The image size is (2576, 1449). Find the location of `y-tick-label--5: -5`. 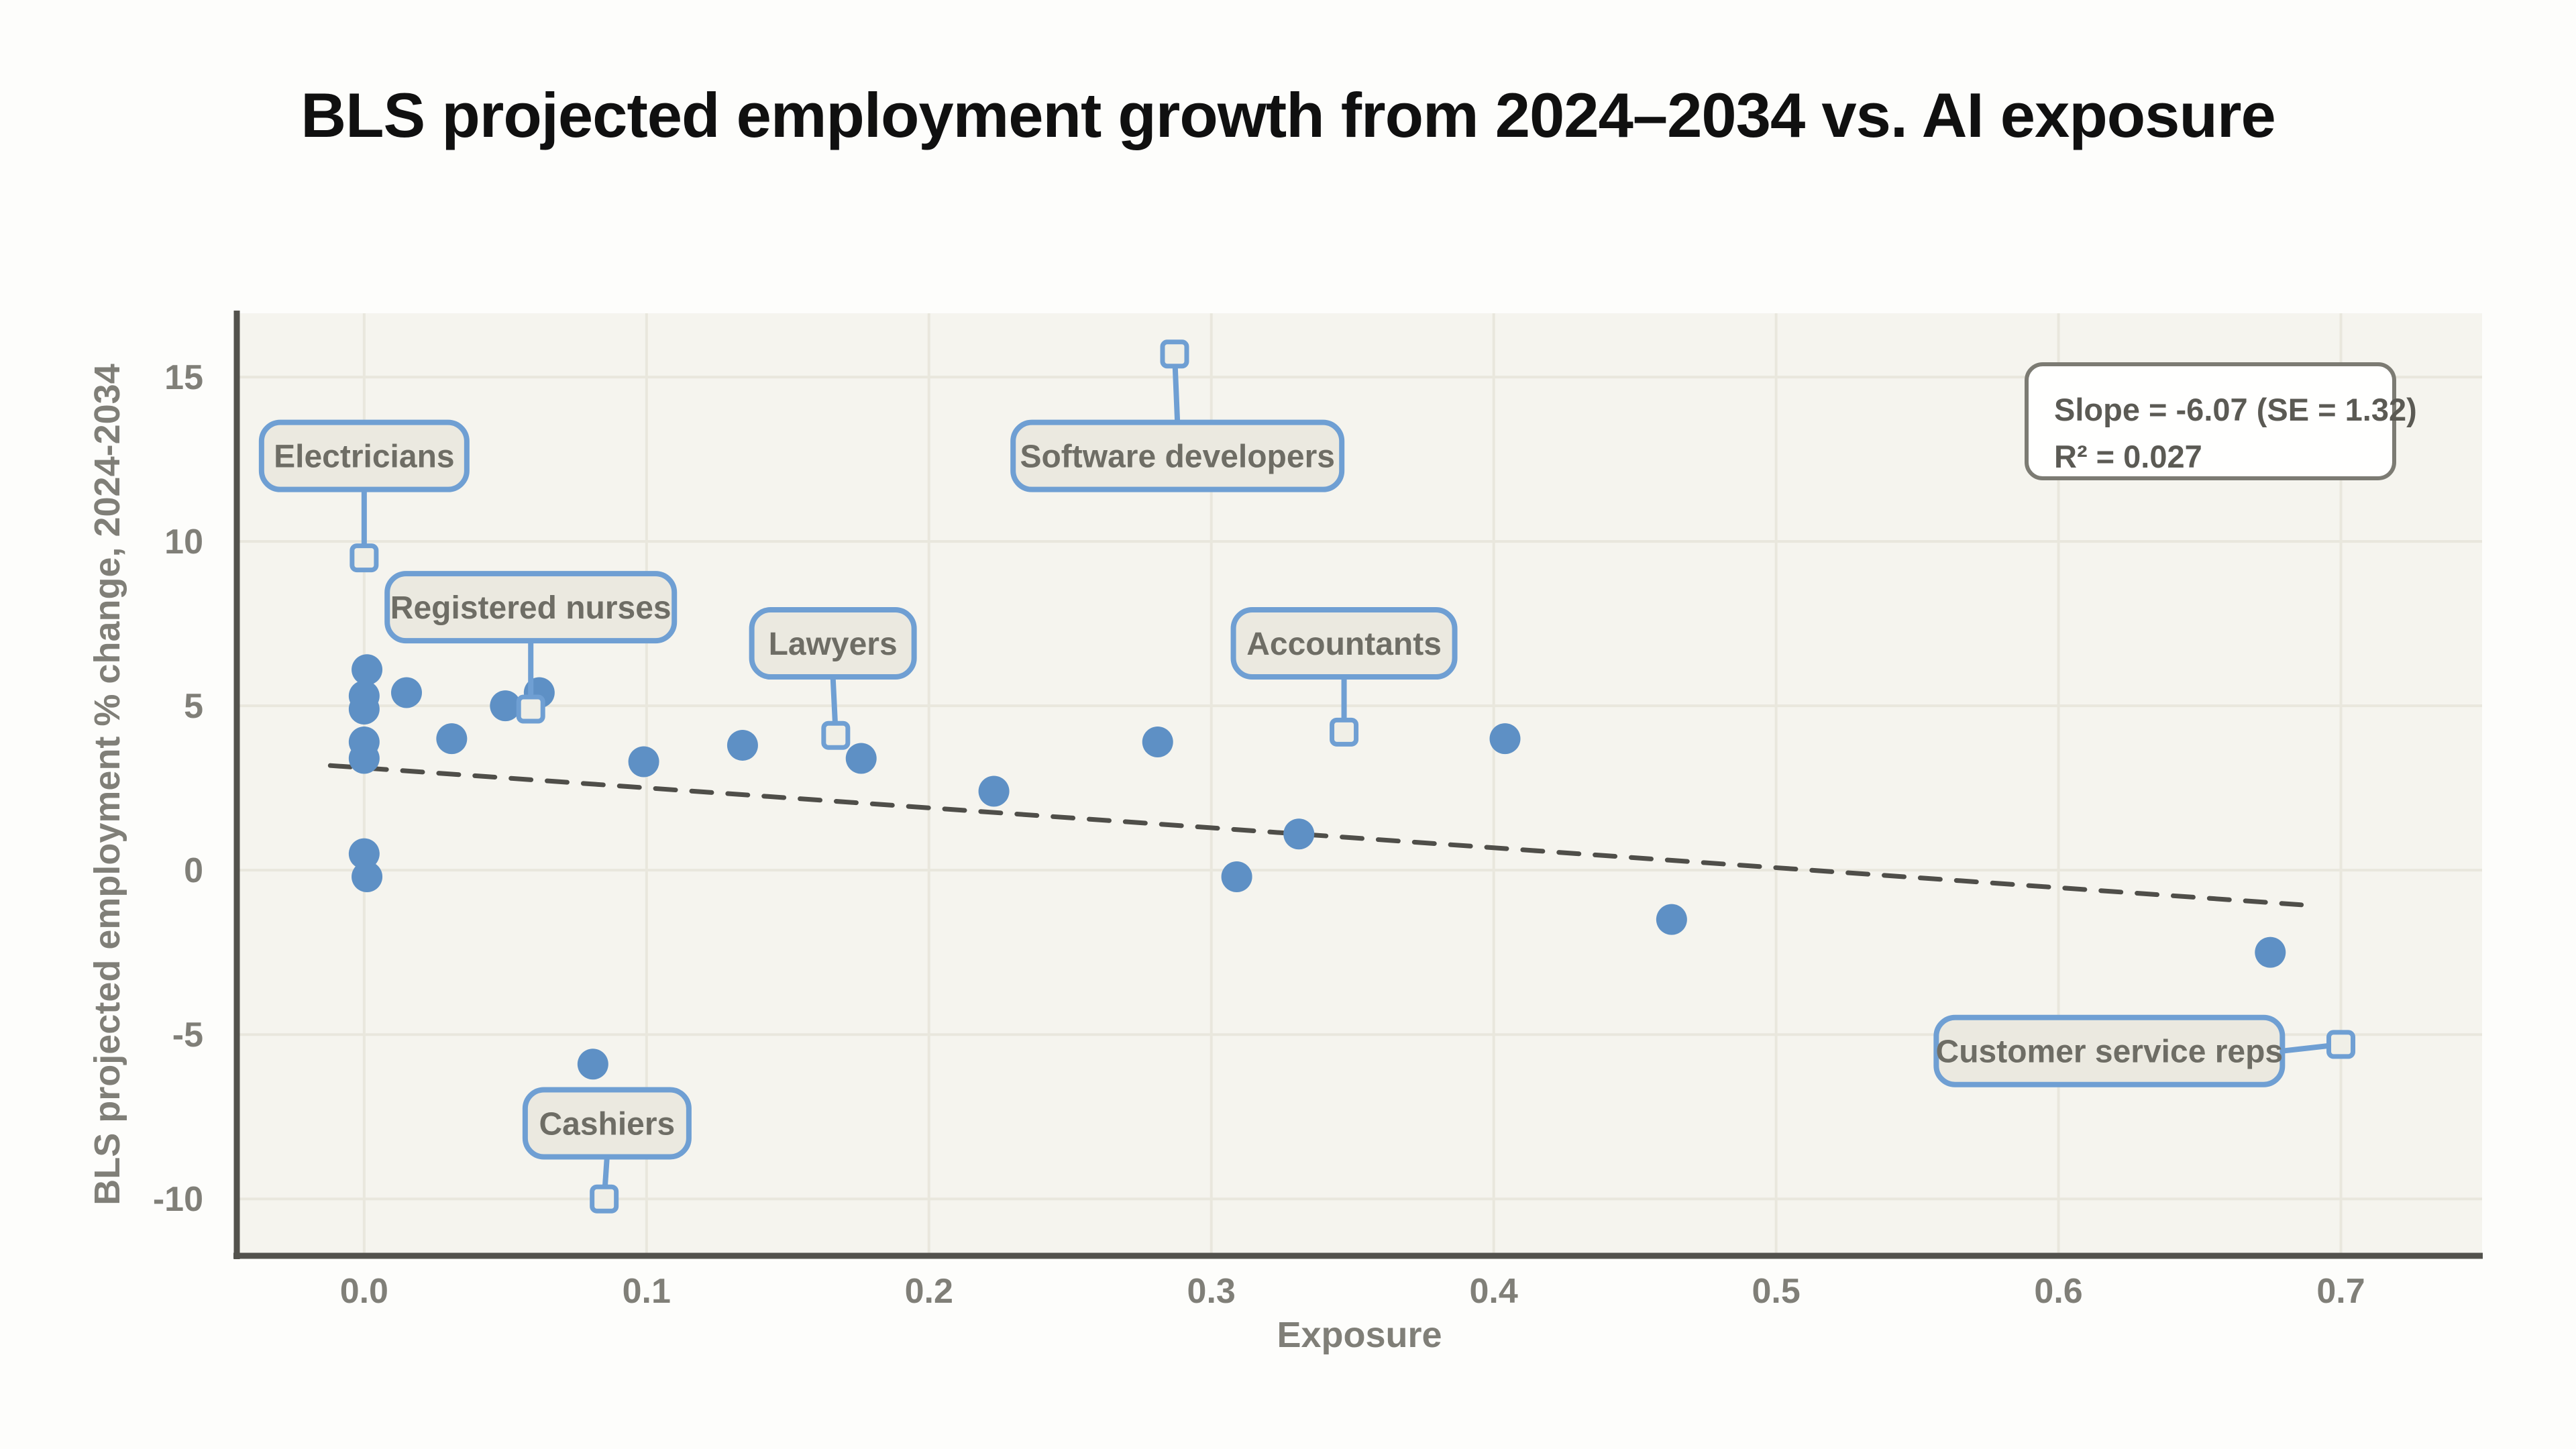

y-tick-label--5: -5 is located at coordinates (187, 1035).